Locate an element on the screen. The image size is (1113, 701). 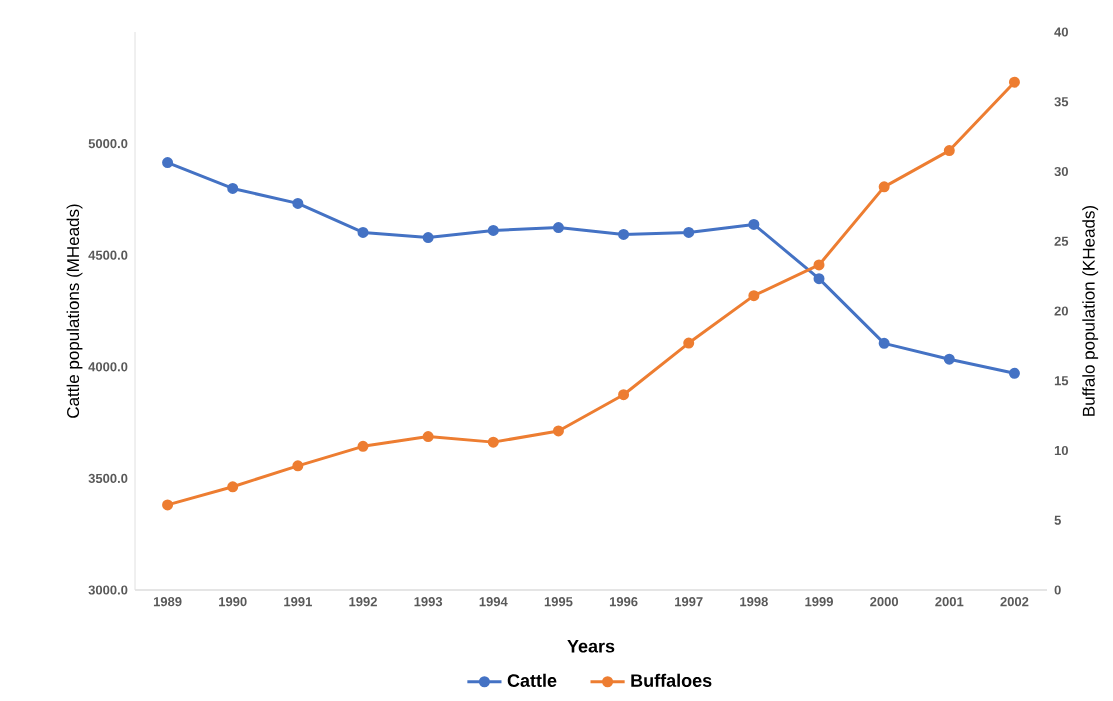
x-tick-label: 1991 is located at coordinates (298, 602).